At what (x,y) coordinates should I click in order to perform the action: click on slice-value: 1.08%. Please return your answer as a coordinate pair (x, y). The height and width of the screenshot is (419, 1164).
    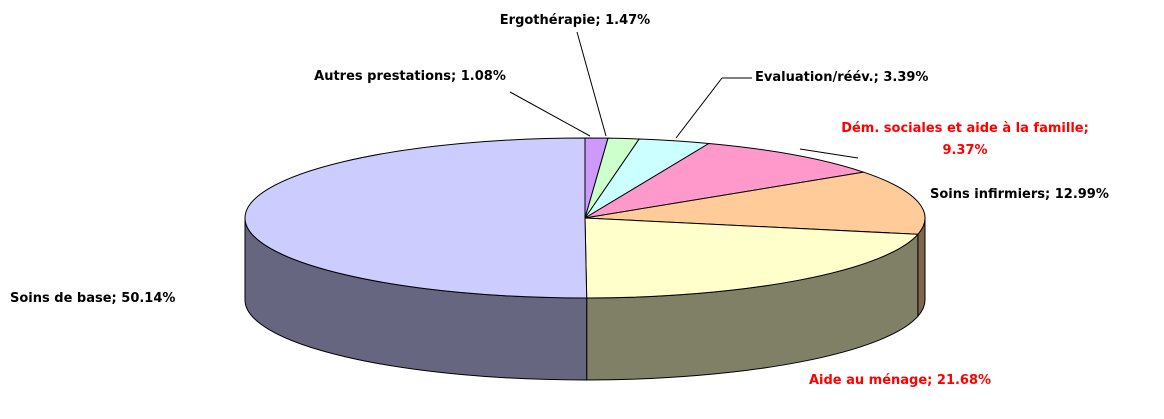
    Looking at the image, I should click on (483, 76).